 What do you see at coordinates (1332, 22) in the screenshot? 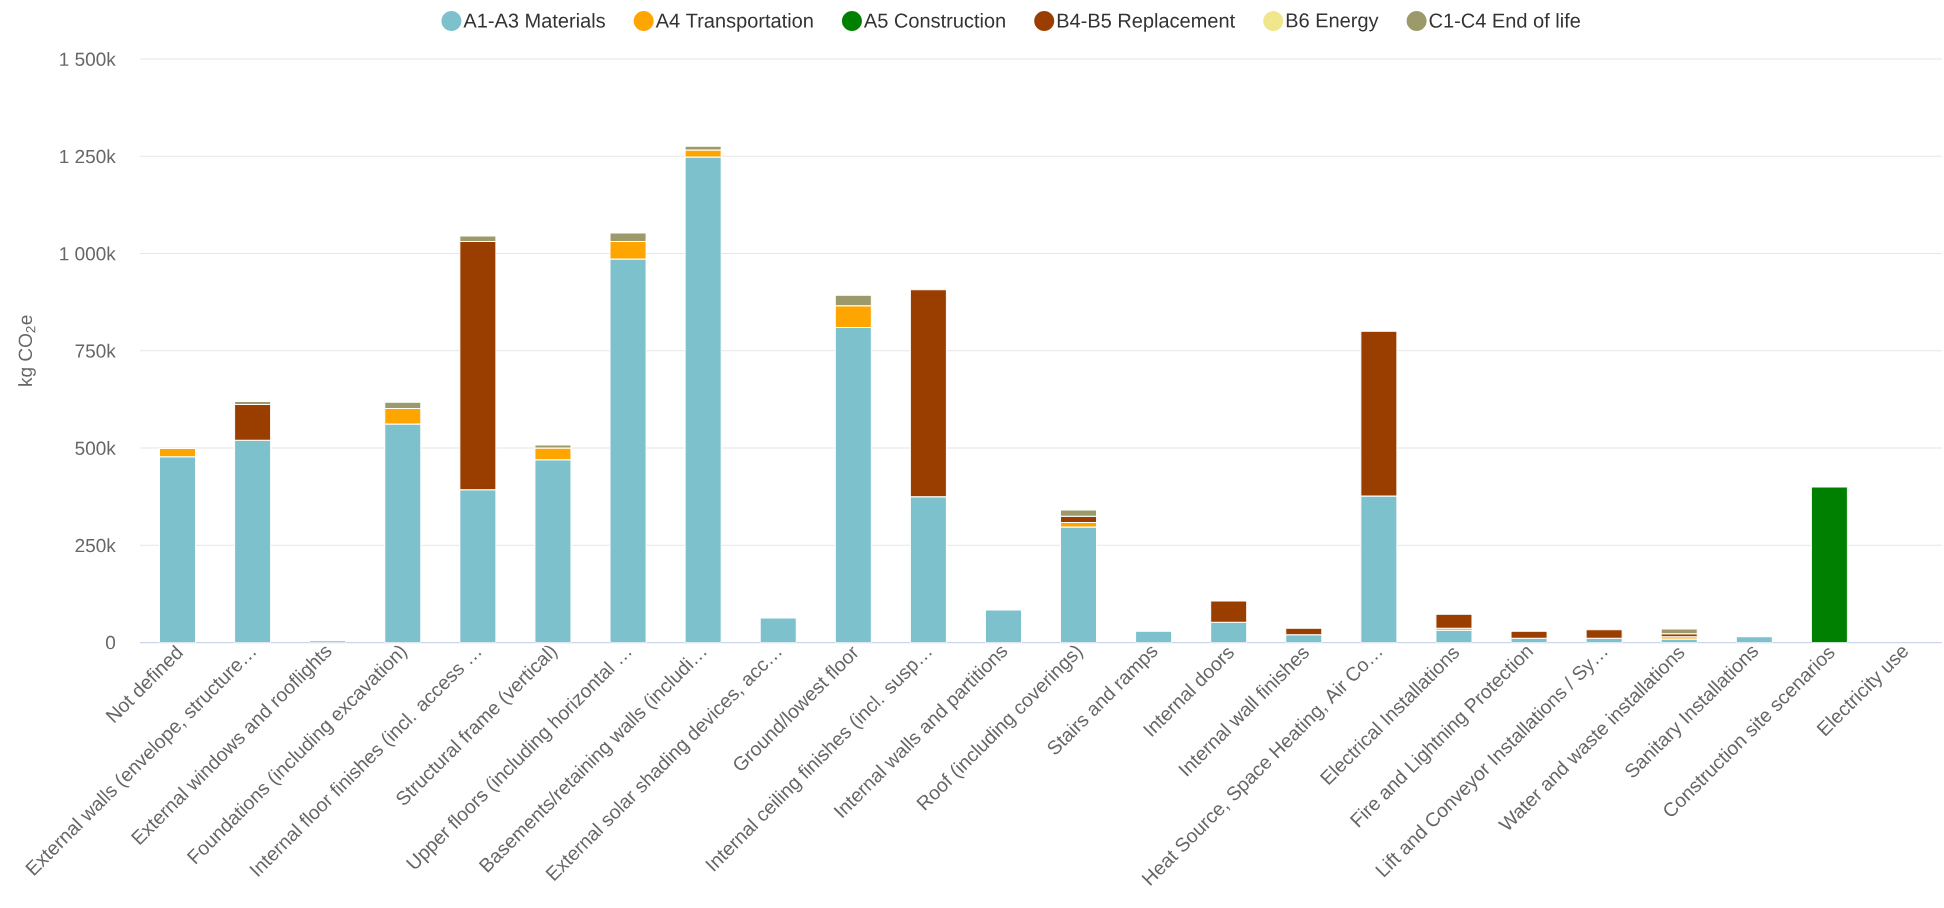
I see `legend-label: B6 Energy` at bounding box center [1332, 22].